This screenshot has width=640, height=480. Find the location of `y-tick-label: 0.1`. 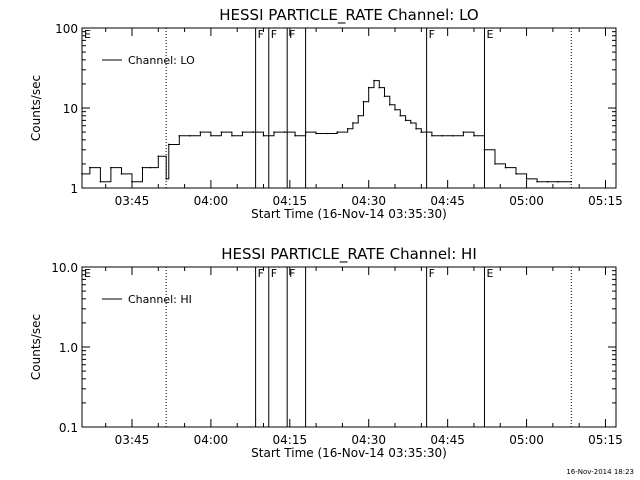

y-tick-label: 0.1 is located at coordinates (68, 428).